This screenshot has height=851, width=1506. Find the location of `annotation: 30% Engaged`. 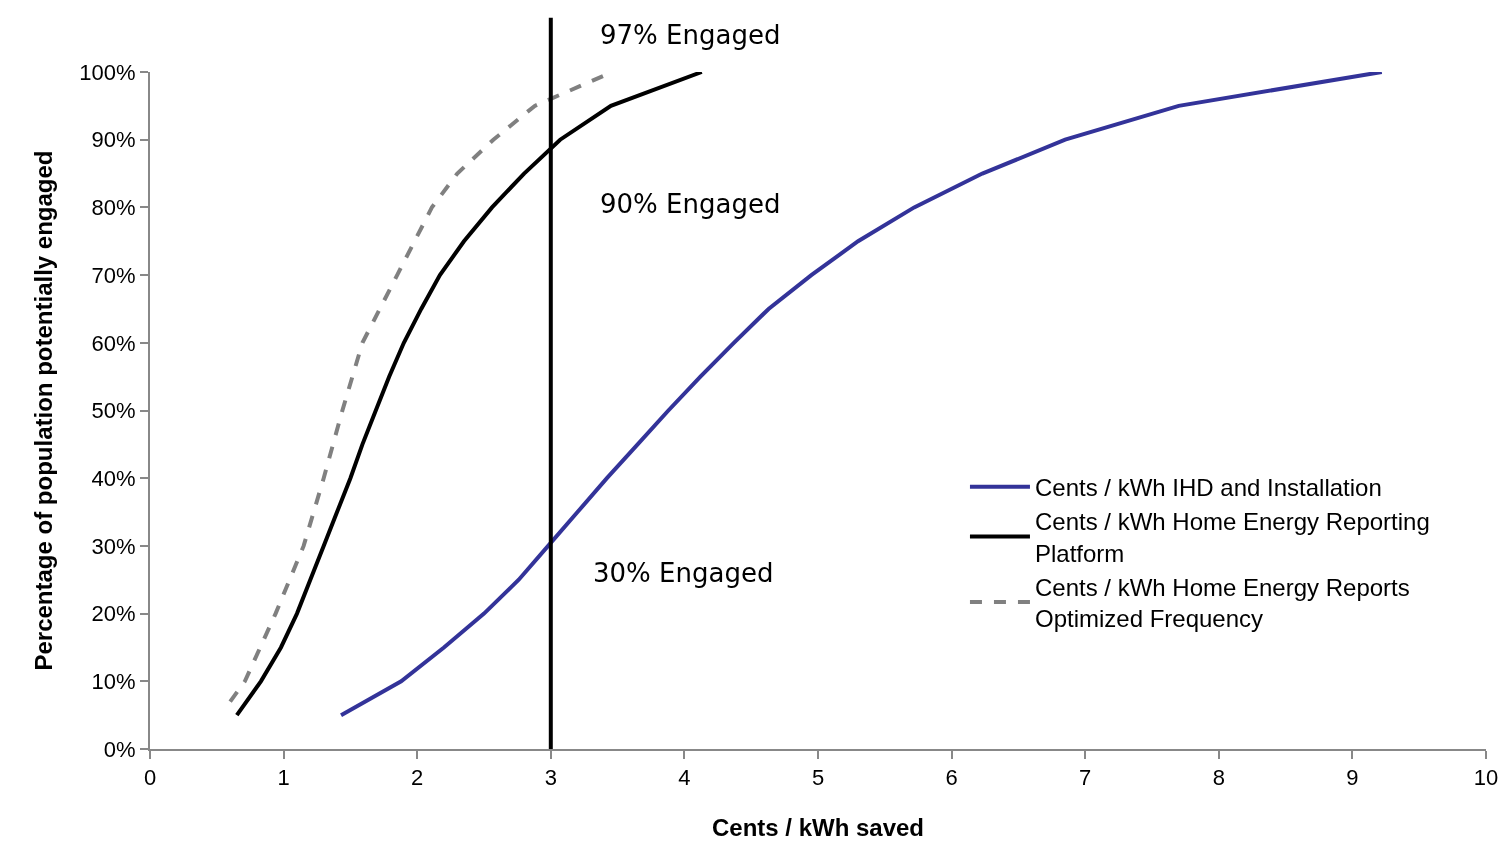

annotation: 30% Engaged is located at coordinates (683, 573).